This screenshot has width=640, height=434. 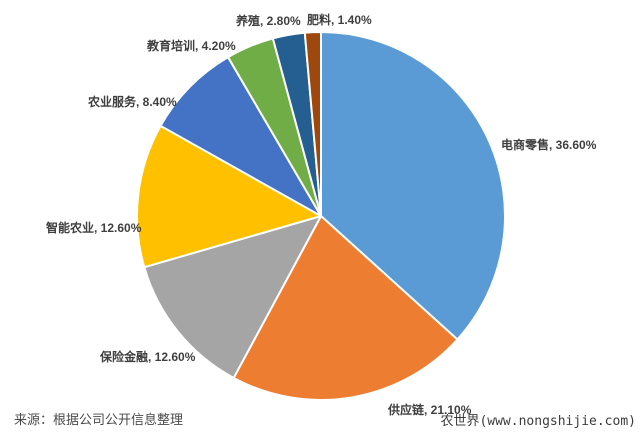 I want to click on slice-label-fertilizer: 肥料, 1.40%, so click(x=339, y=20).